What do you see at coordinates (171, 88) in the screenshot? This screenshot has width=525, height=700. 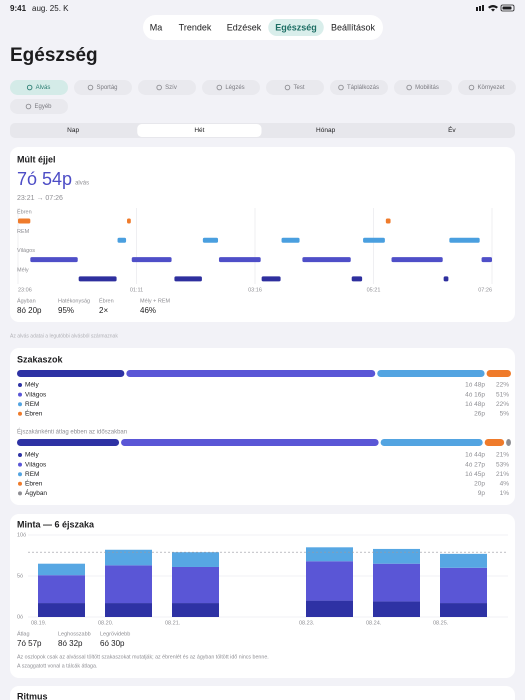 I see `category-label: Szív` at bounding box center [171, 88].